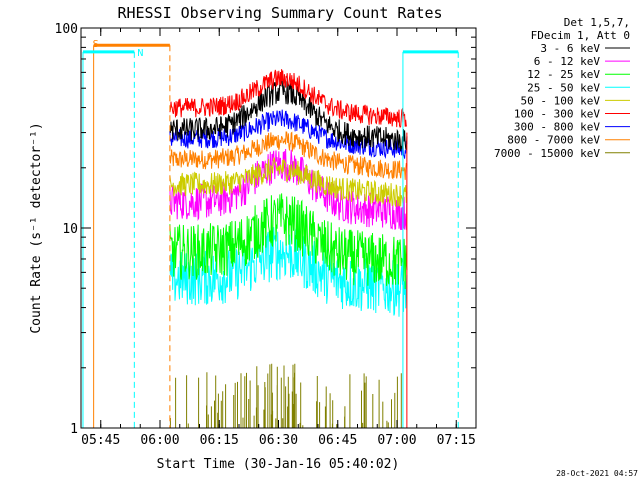 The height and width of the screenshot is (480, 640). I want to click on legend-label-6: 300 - 800 keV, so click(557, 127).